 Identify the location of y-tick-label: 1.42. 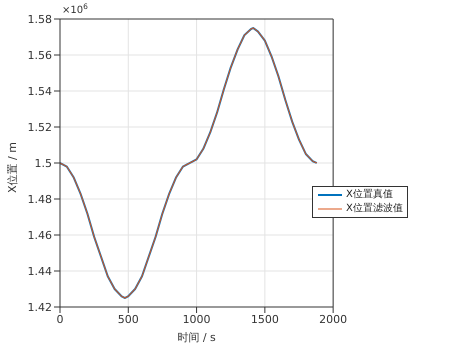
(40, 307).